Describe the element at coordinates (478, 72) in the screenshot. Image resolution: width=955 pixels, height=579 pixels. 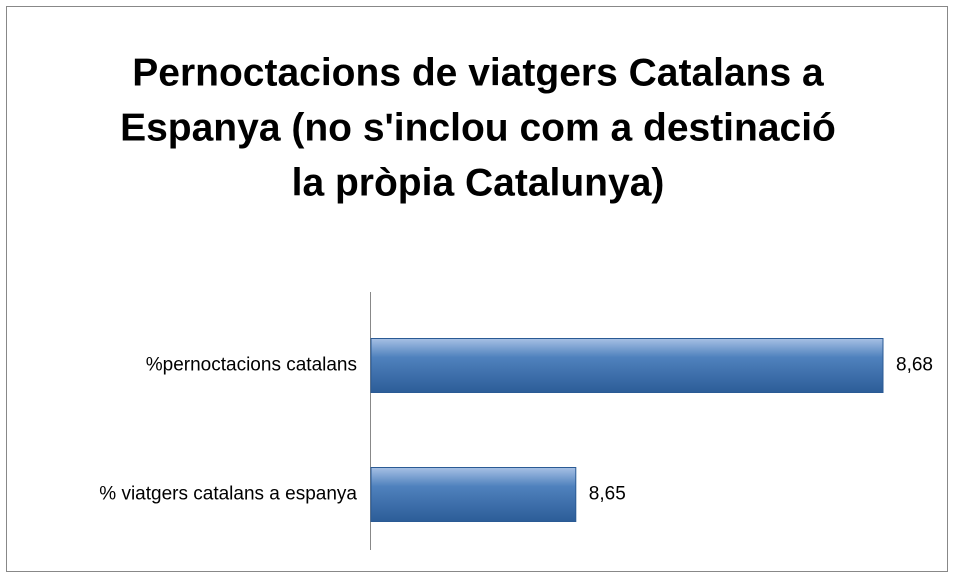
I see `chart-title: Pernoctacions de viatgers Catalans a` at that location.